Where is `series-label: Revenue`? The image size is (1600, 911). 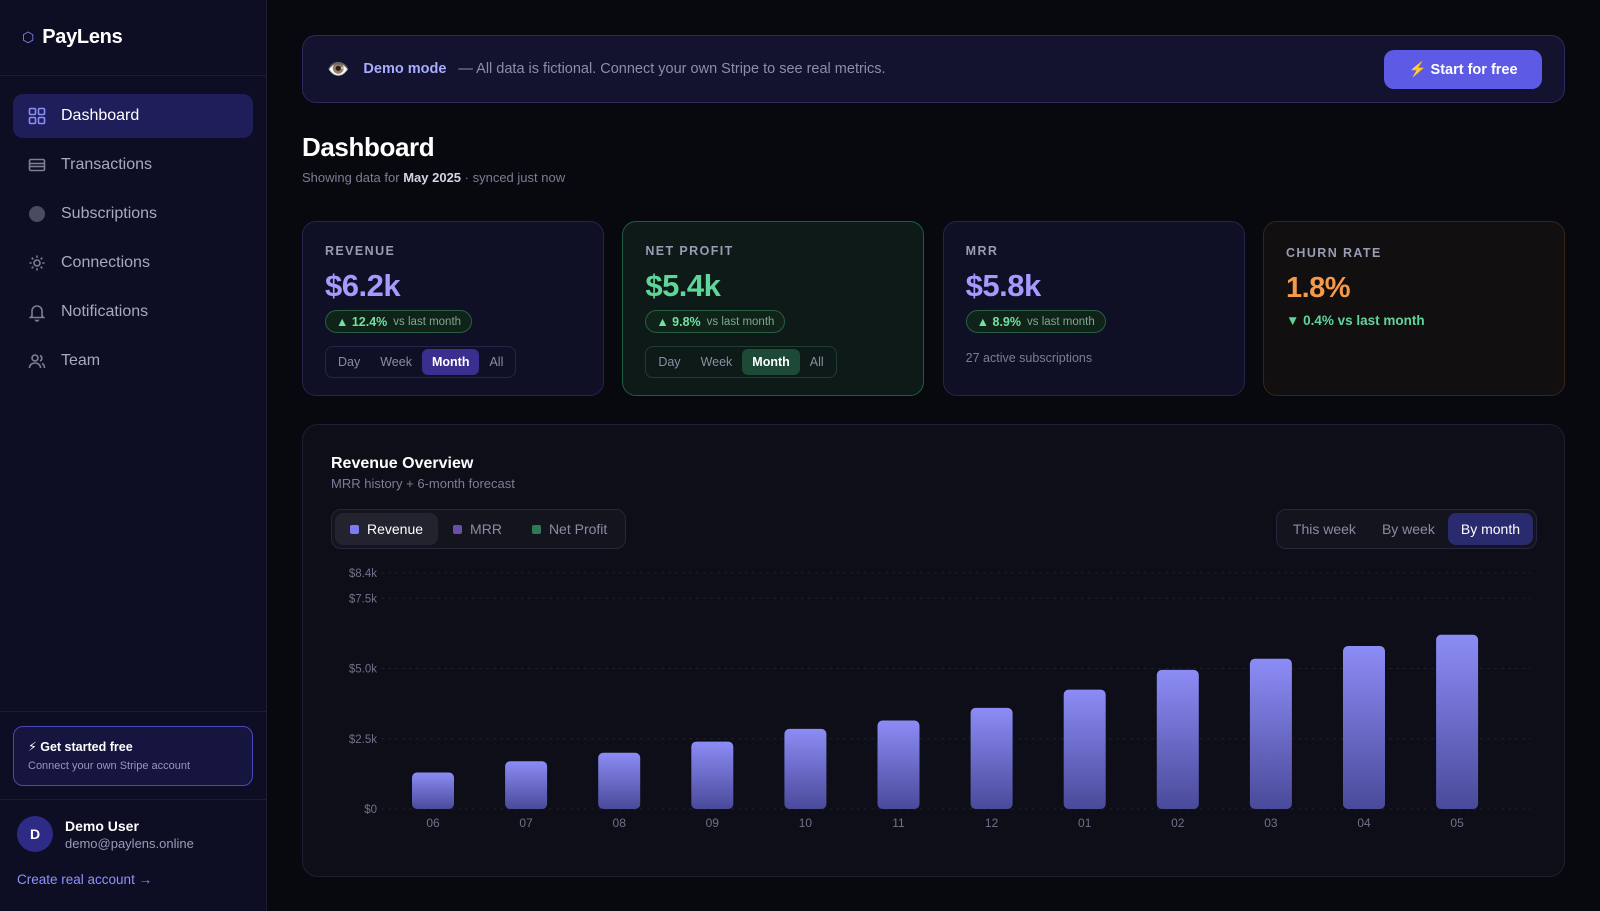
series-label: Revenue is located at coordinates (395, 529).